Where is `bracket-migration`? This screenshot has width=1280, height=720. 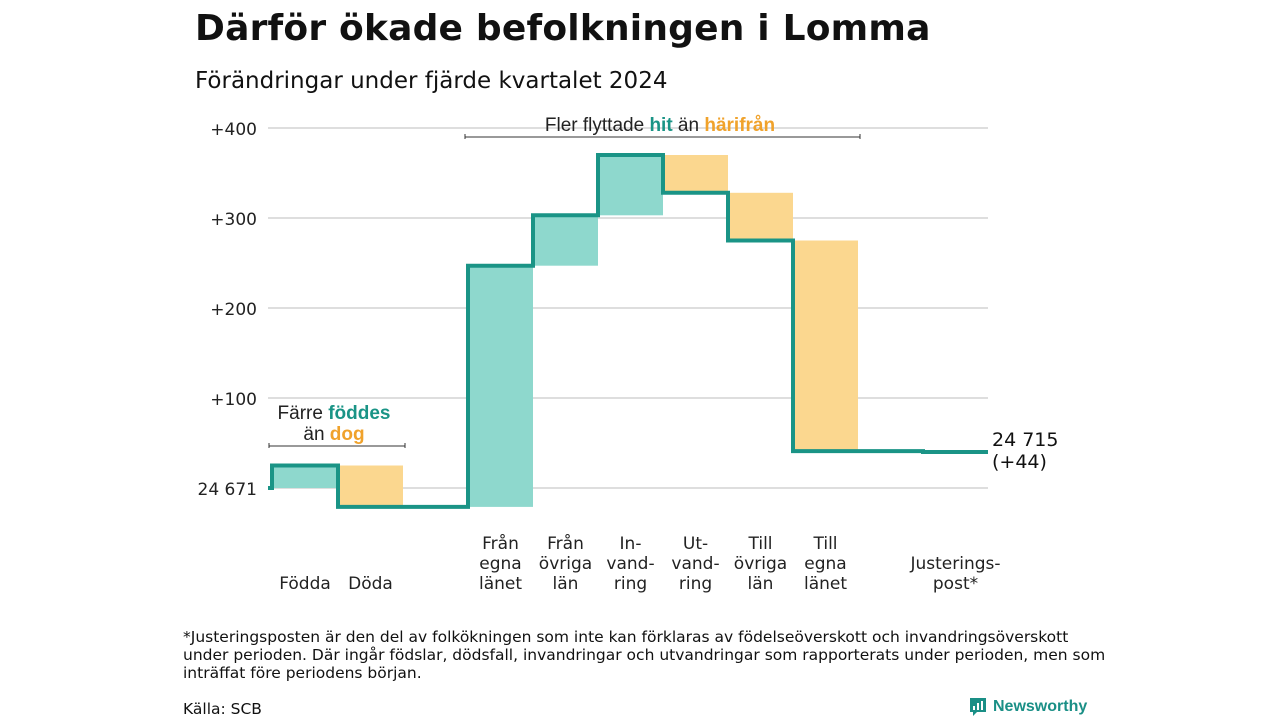
bracket-migration is located at coordinates (662, 136).